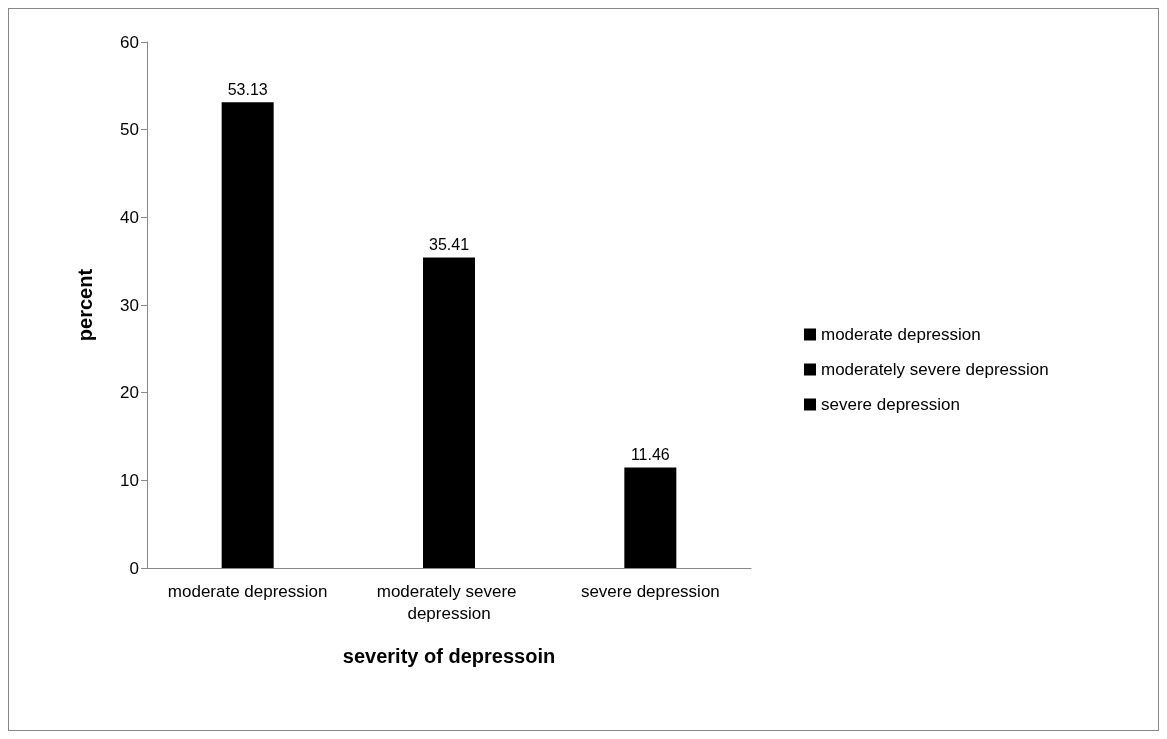  What do you see at coordinates (129, 217) in the screenshot?
I see `y-tick-label: 40` at bounding box center [129, 217].